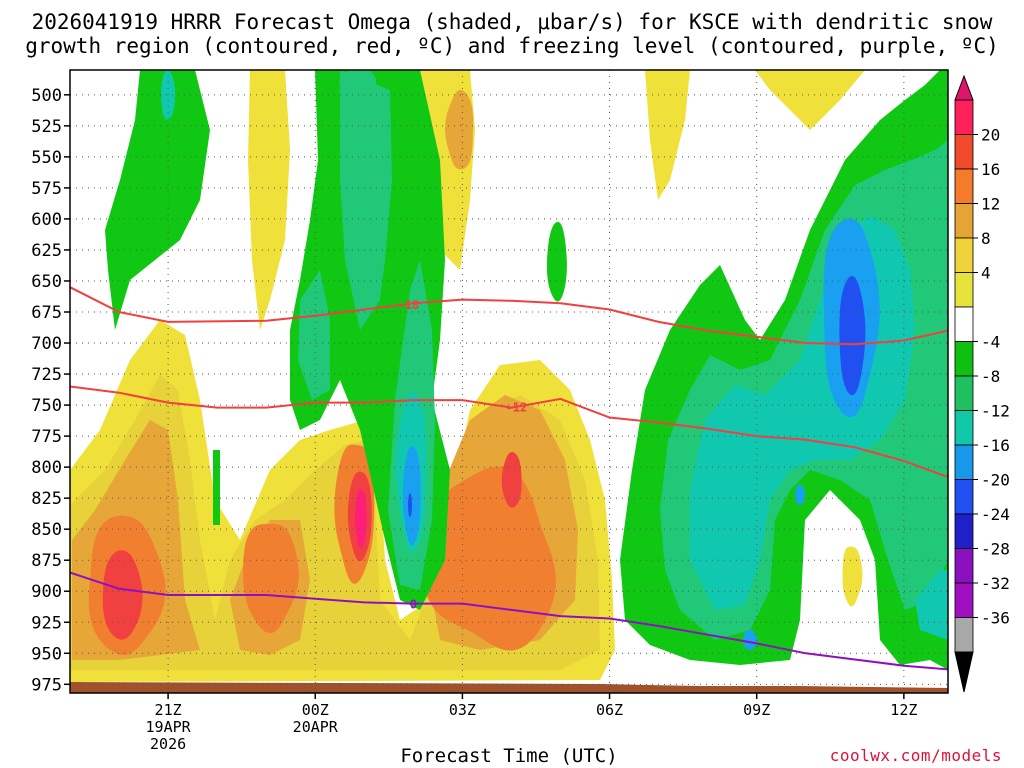  What do you see at coordinates (271, 578) in the screenshot?
I see `omega-plus-16-b` at bounding box center [271, 578].